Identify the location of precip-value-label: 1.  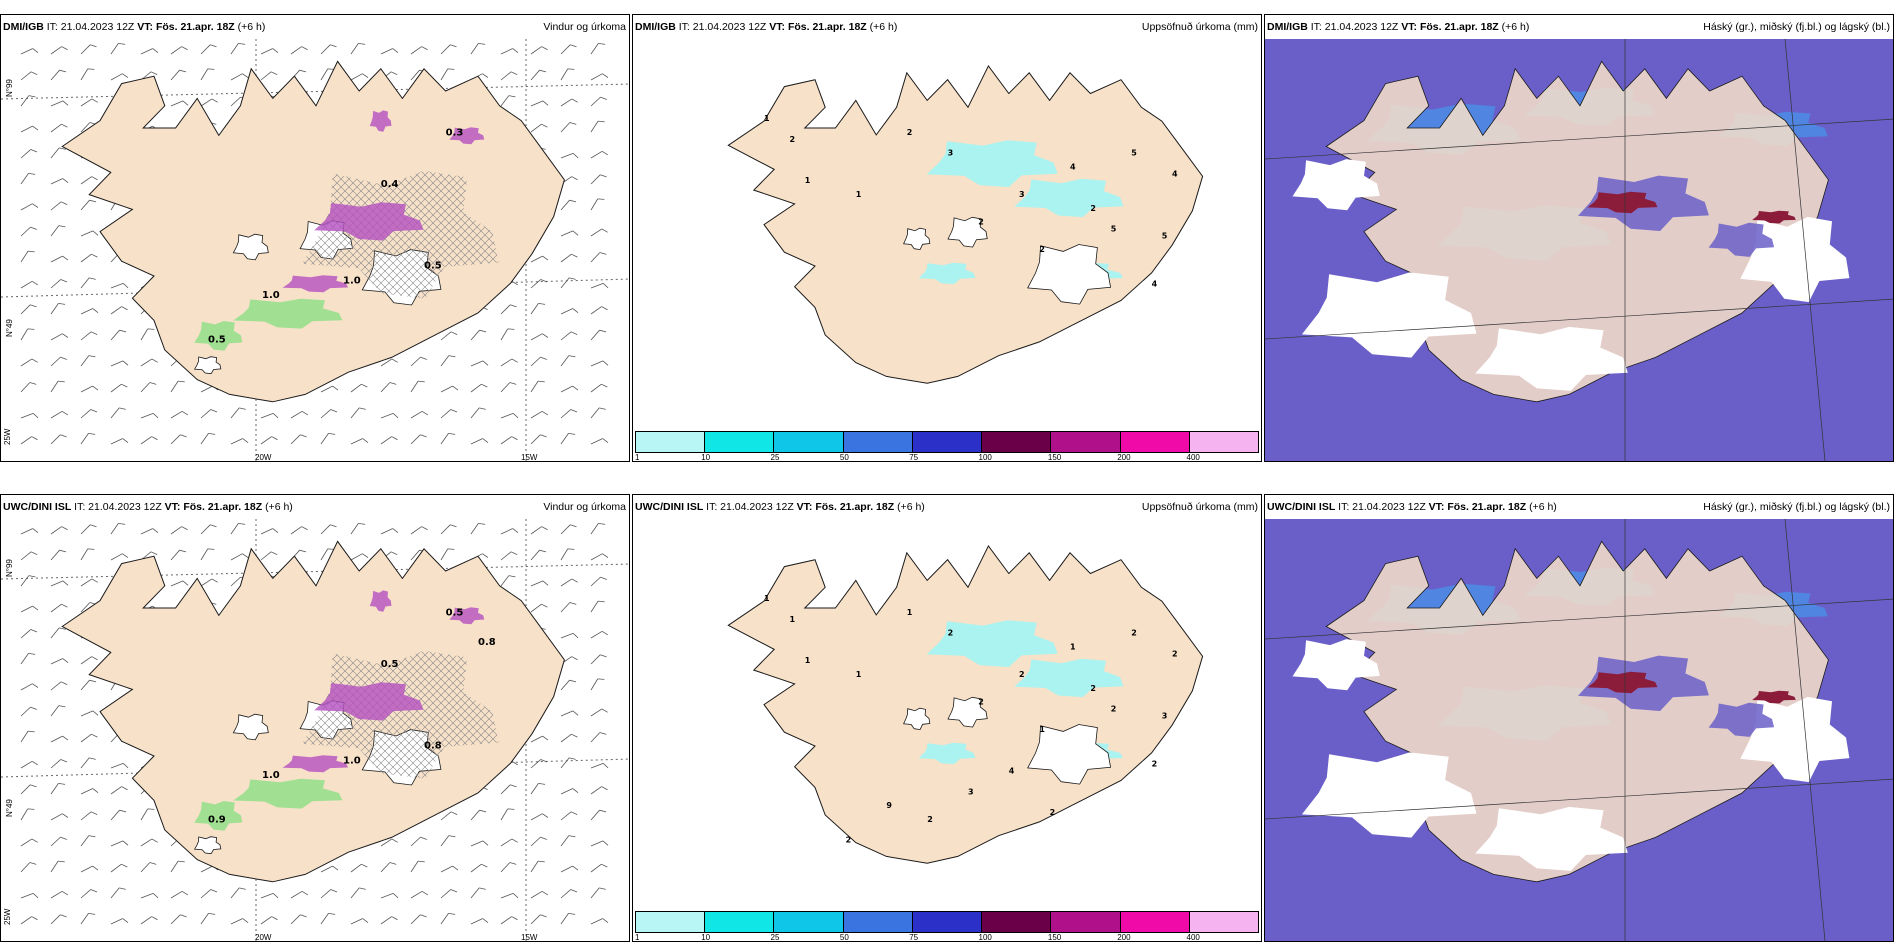
(859, 194).